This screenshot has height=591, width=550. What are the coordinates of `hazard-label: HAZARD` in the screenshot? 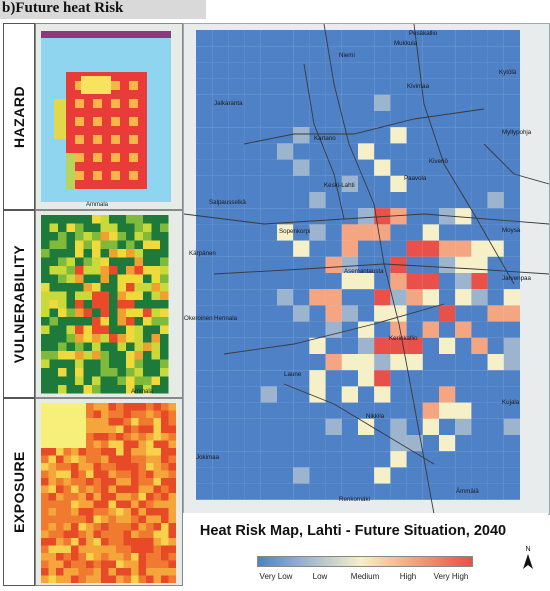 It's located at (19, 116).